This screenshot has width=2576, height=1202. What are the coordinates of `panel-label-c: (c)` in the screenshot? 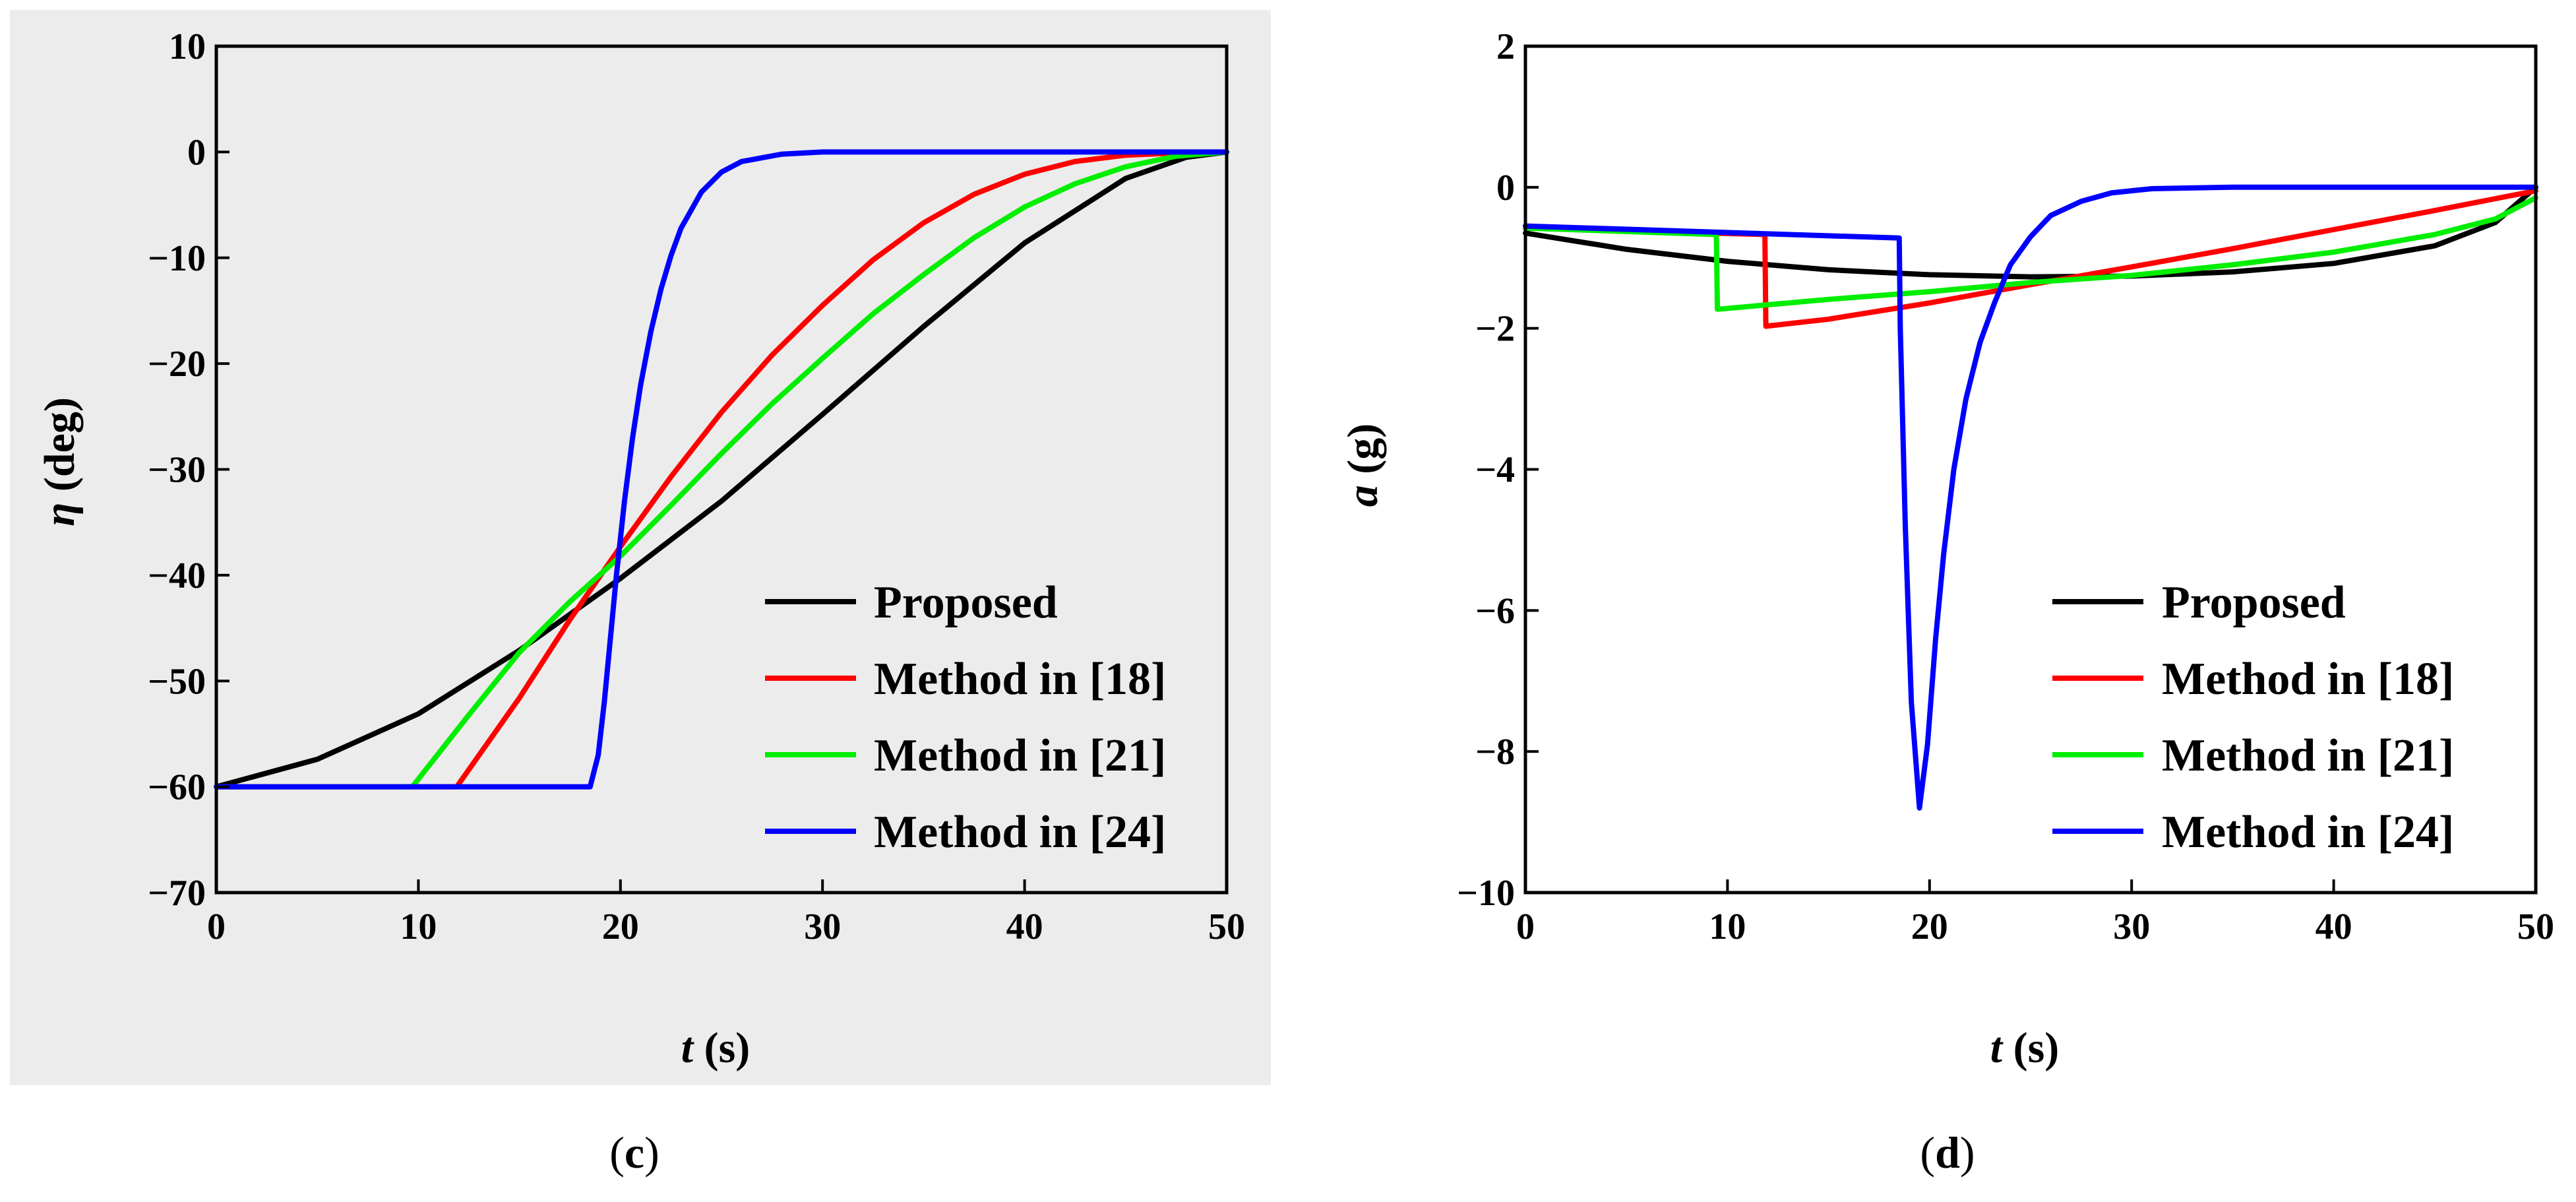 It's located at (634, 1152).